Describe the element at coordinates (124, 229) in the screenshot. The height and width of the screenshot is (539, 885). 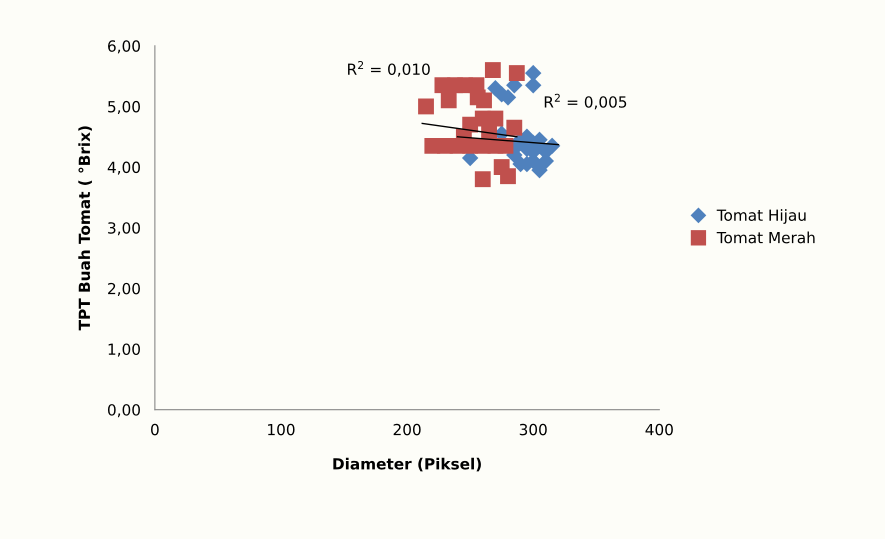
I see `y-tick-label: 3,00` at that location.